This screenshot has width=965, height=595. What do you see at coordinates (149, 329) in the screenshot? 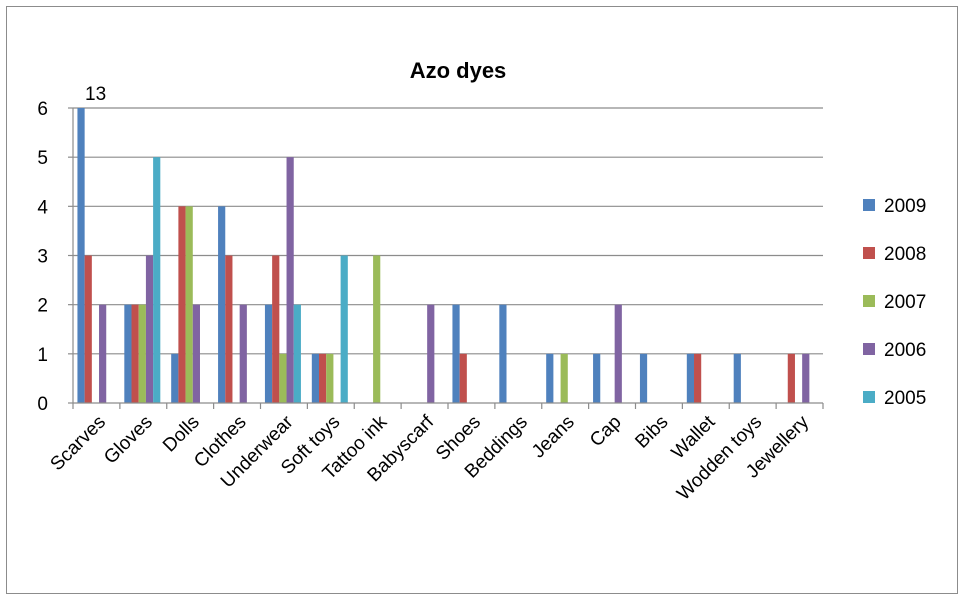
I see `bar-gloves-2006` at bounding box center [149, 329].